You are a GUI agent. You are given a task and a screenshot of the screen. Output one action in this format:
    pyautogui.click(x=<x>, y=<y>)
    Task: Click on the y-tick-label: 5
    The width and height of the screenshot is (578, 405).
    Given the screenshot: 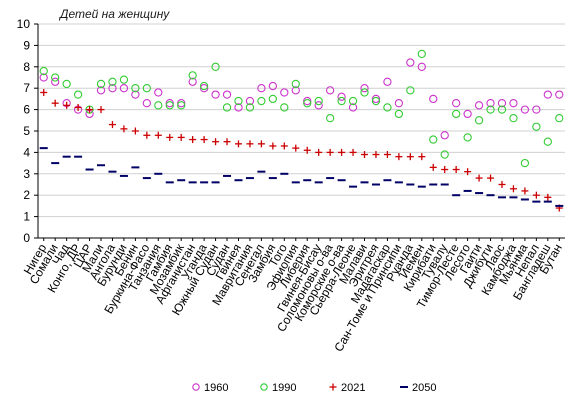 What is the action you would take?
    pyautogui.click(x=26, y=131)
    